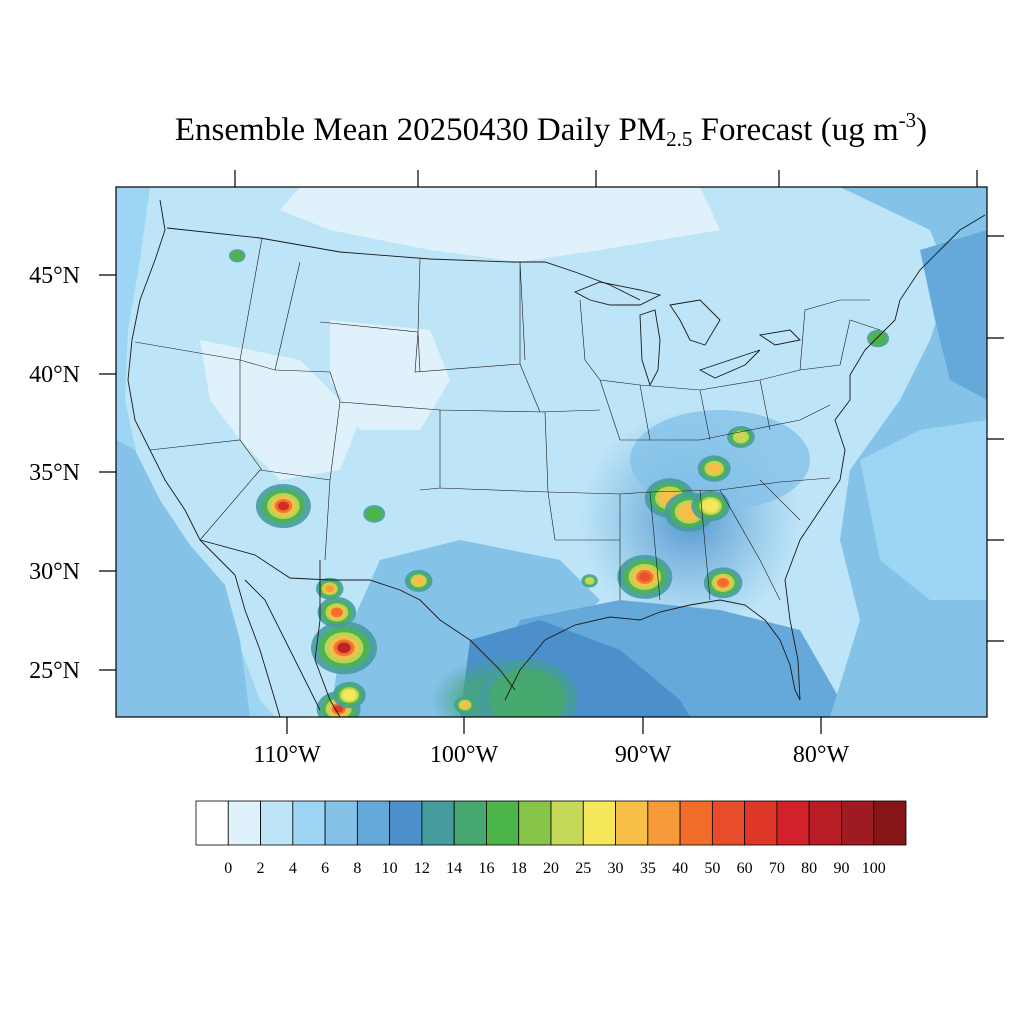 This screenshot has width=1024, height=1024. Describe the element at coordinates (729, 364) in the screenshot. I see `lake-erie` at that location.